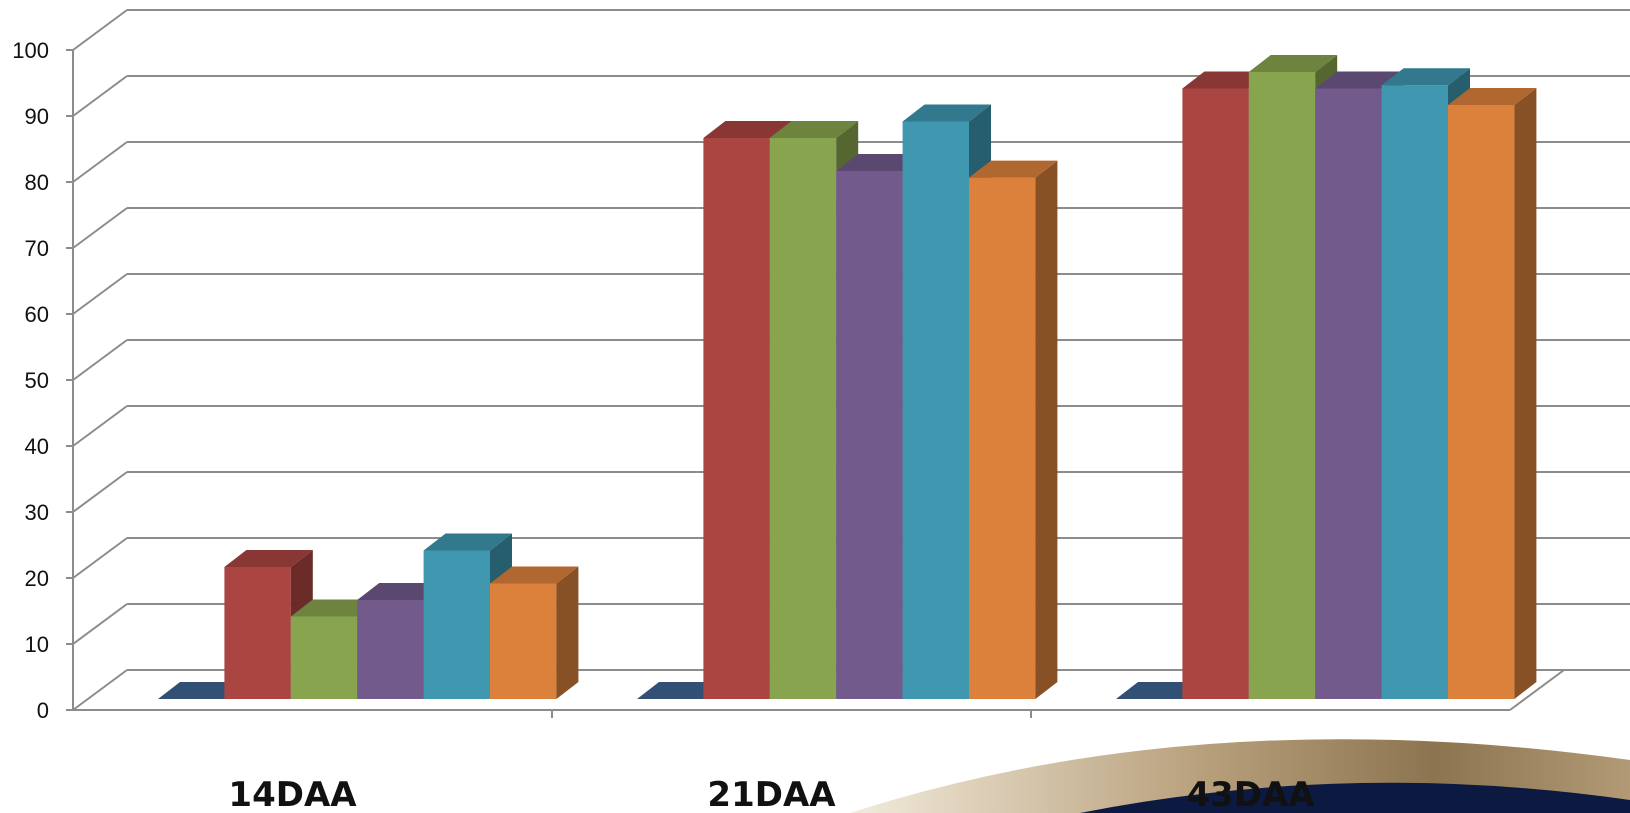 The height and width of the screenshot is (813, 1630). Describe the element at coordinates (37, 644) in the screenshot. I see `y-tick-label: 10` at that location.